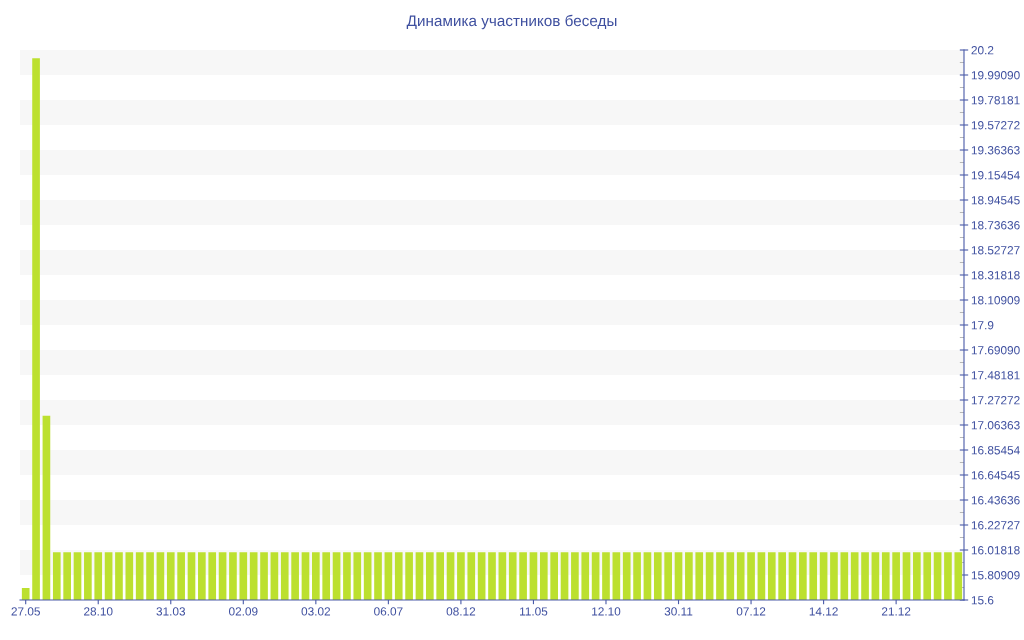 Image resolution: width=1024 pixels, height=640 pixels. What do you see at coordinates (171, 611) in the screenshot?
I see `x-tick-label: 31.03` at bounding box center [171, 611].